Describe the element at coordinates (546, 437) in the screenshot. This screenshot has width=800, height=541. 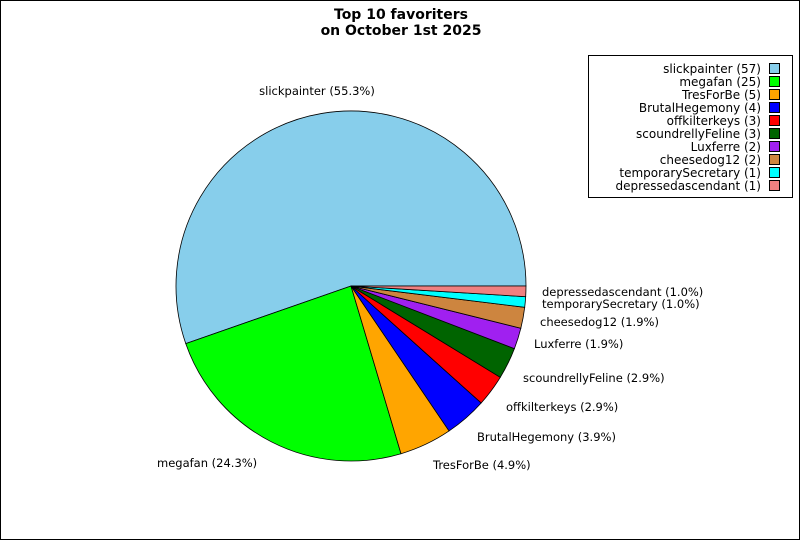
I see `slice-label-BrutalHegemony: BrutalHegemony (3.9%)` at that location.